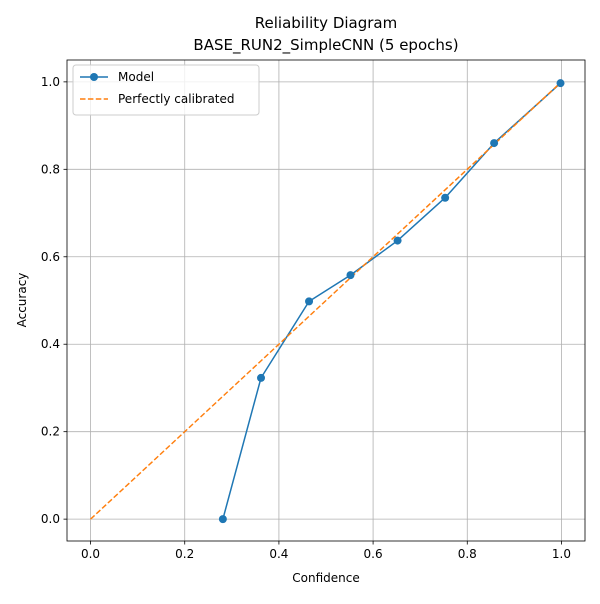  What do you see at coordinates (50, 519) in the screenshot?
I see `y-tick-label: 0.0` at bounding box center [50, 519].